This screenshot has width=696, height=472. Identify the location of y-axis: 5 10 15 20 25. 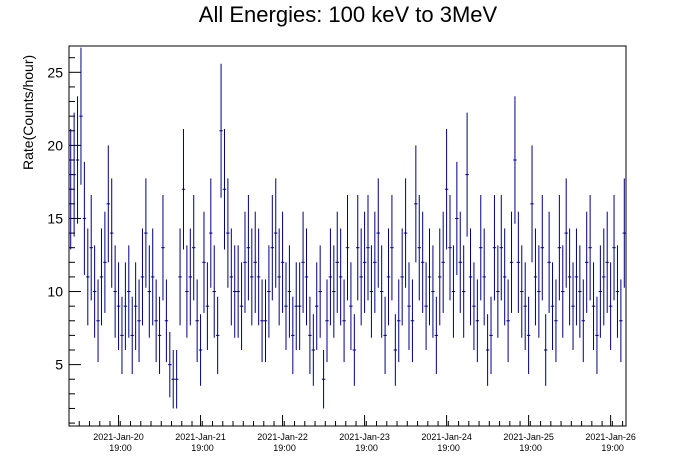
(64, 240).